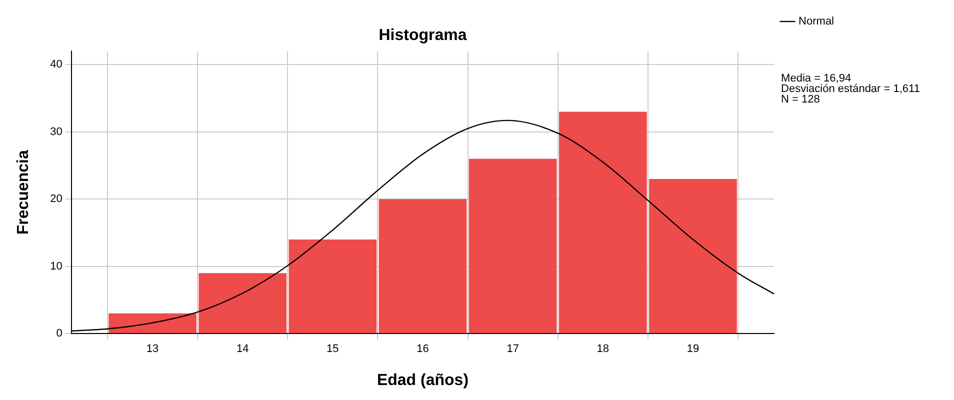 The width and height of the screenshot is (954, 400). Describe the element at coordinates (56, 199) in the screenshot. I see `y-tick-label: 20` at that location.